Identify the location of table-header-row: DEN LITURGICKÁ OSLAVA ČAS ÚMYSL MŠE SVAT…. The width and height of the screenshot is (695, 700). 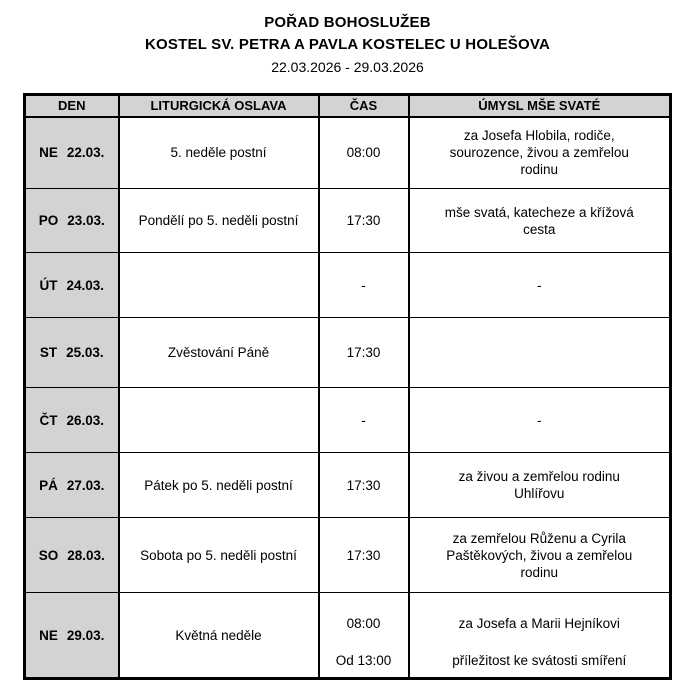
(347, 106).